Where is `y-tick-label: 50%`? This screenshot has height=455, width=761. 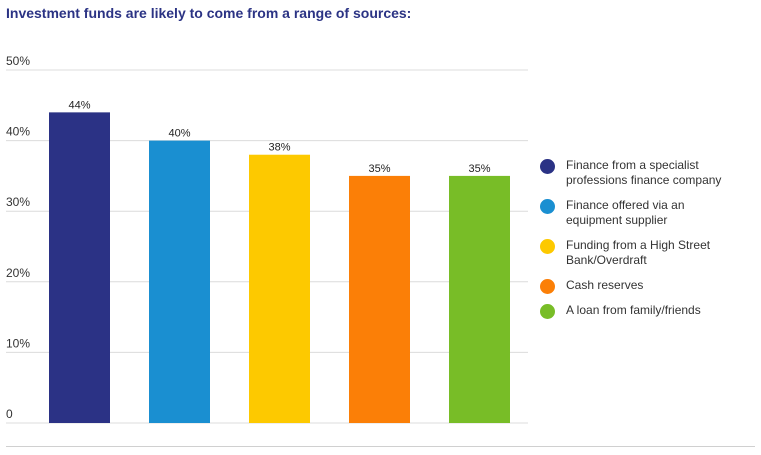
y-tick-label: 50% is located at coordinates (18, 61).